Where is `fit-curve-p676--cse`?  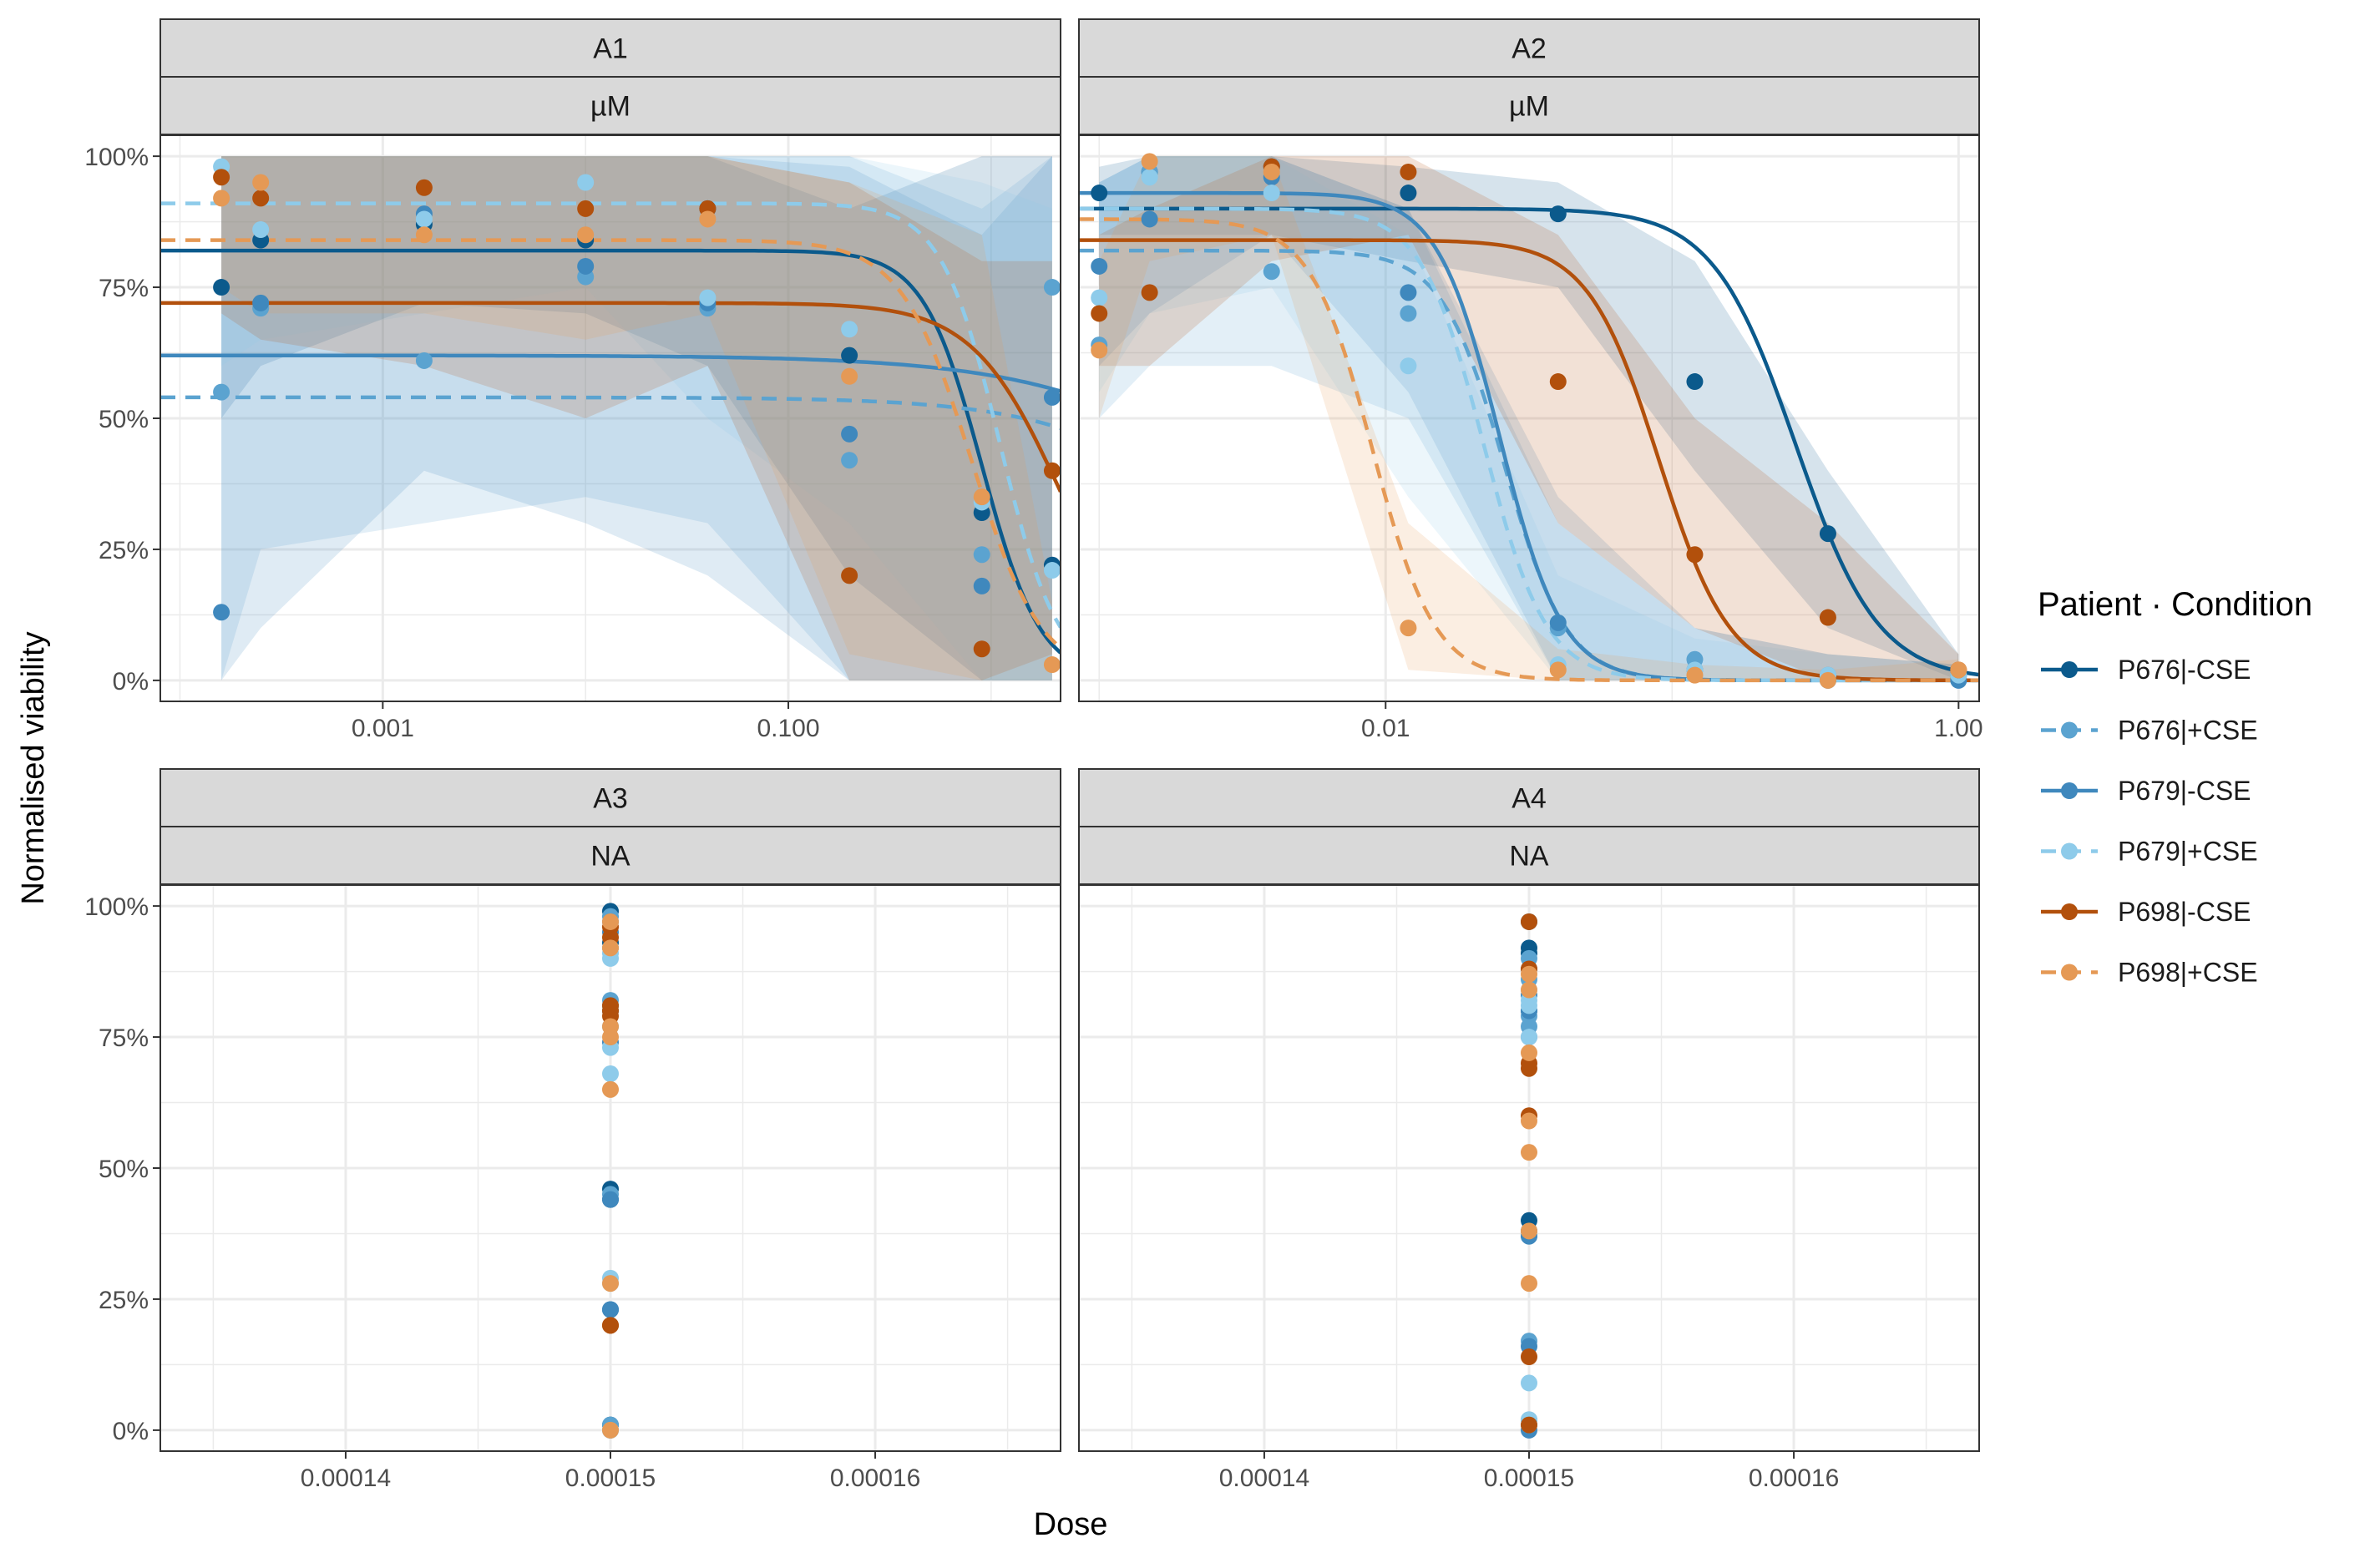 fit-curve-p676--cse is located at coordinates (610, 452).